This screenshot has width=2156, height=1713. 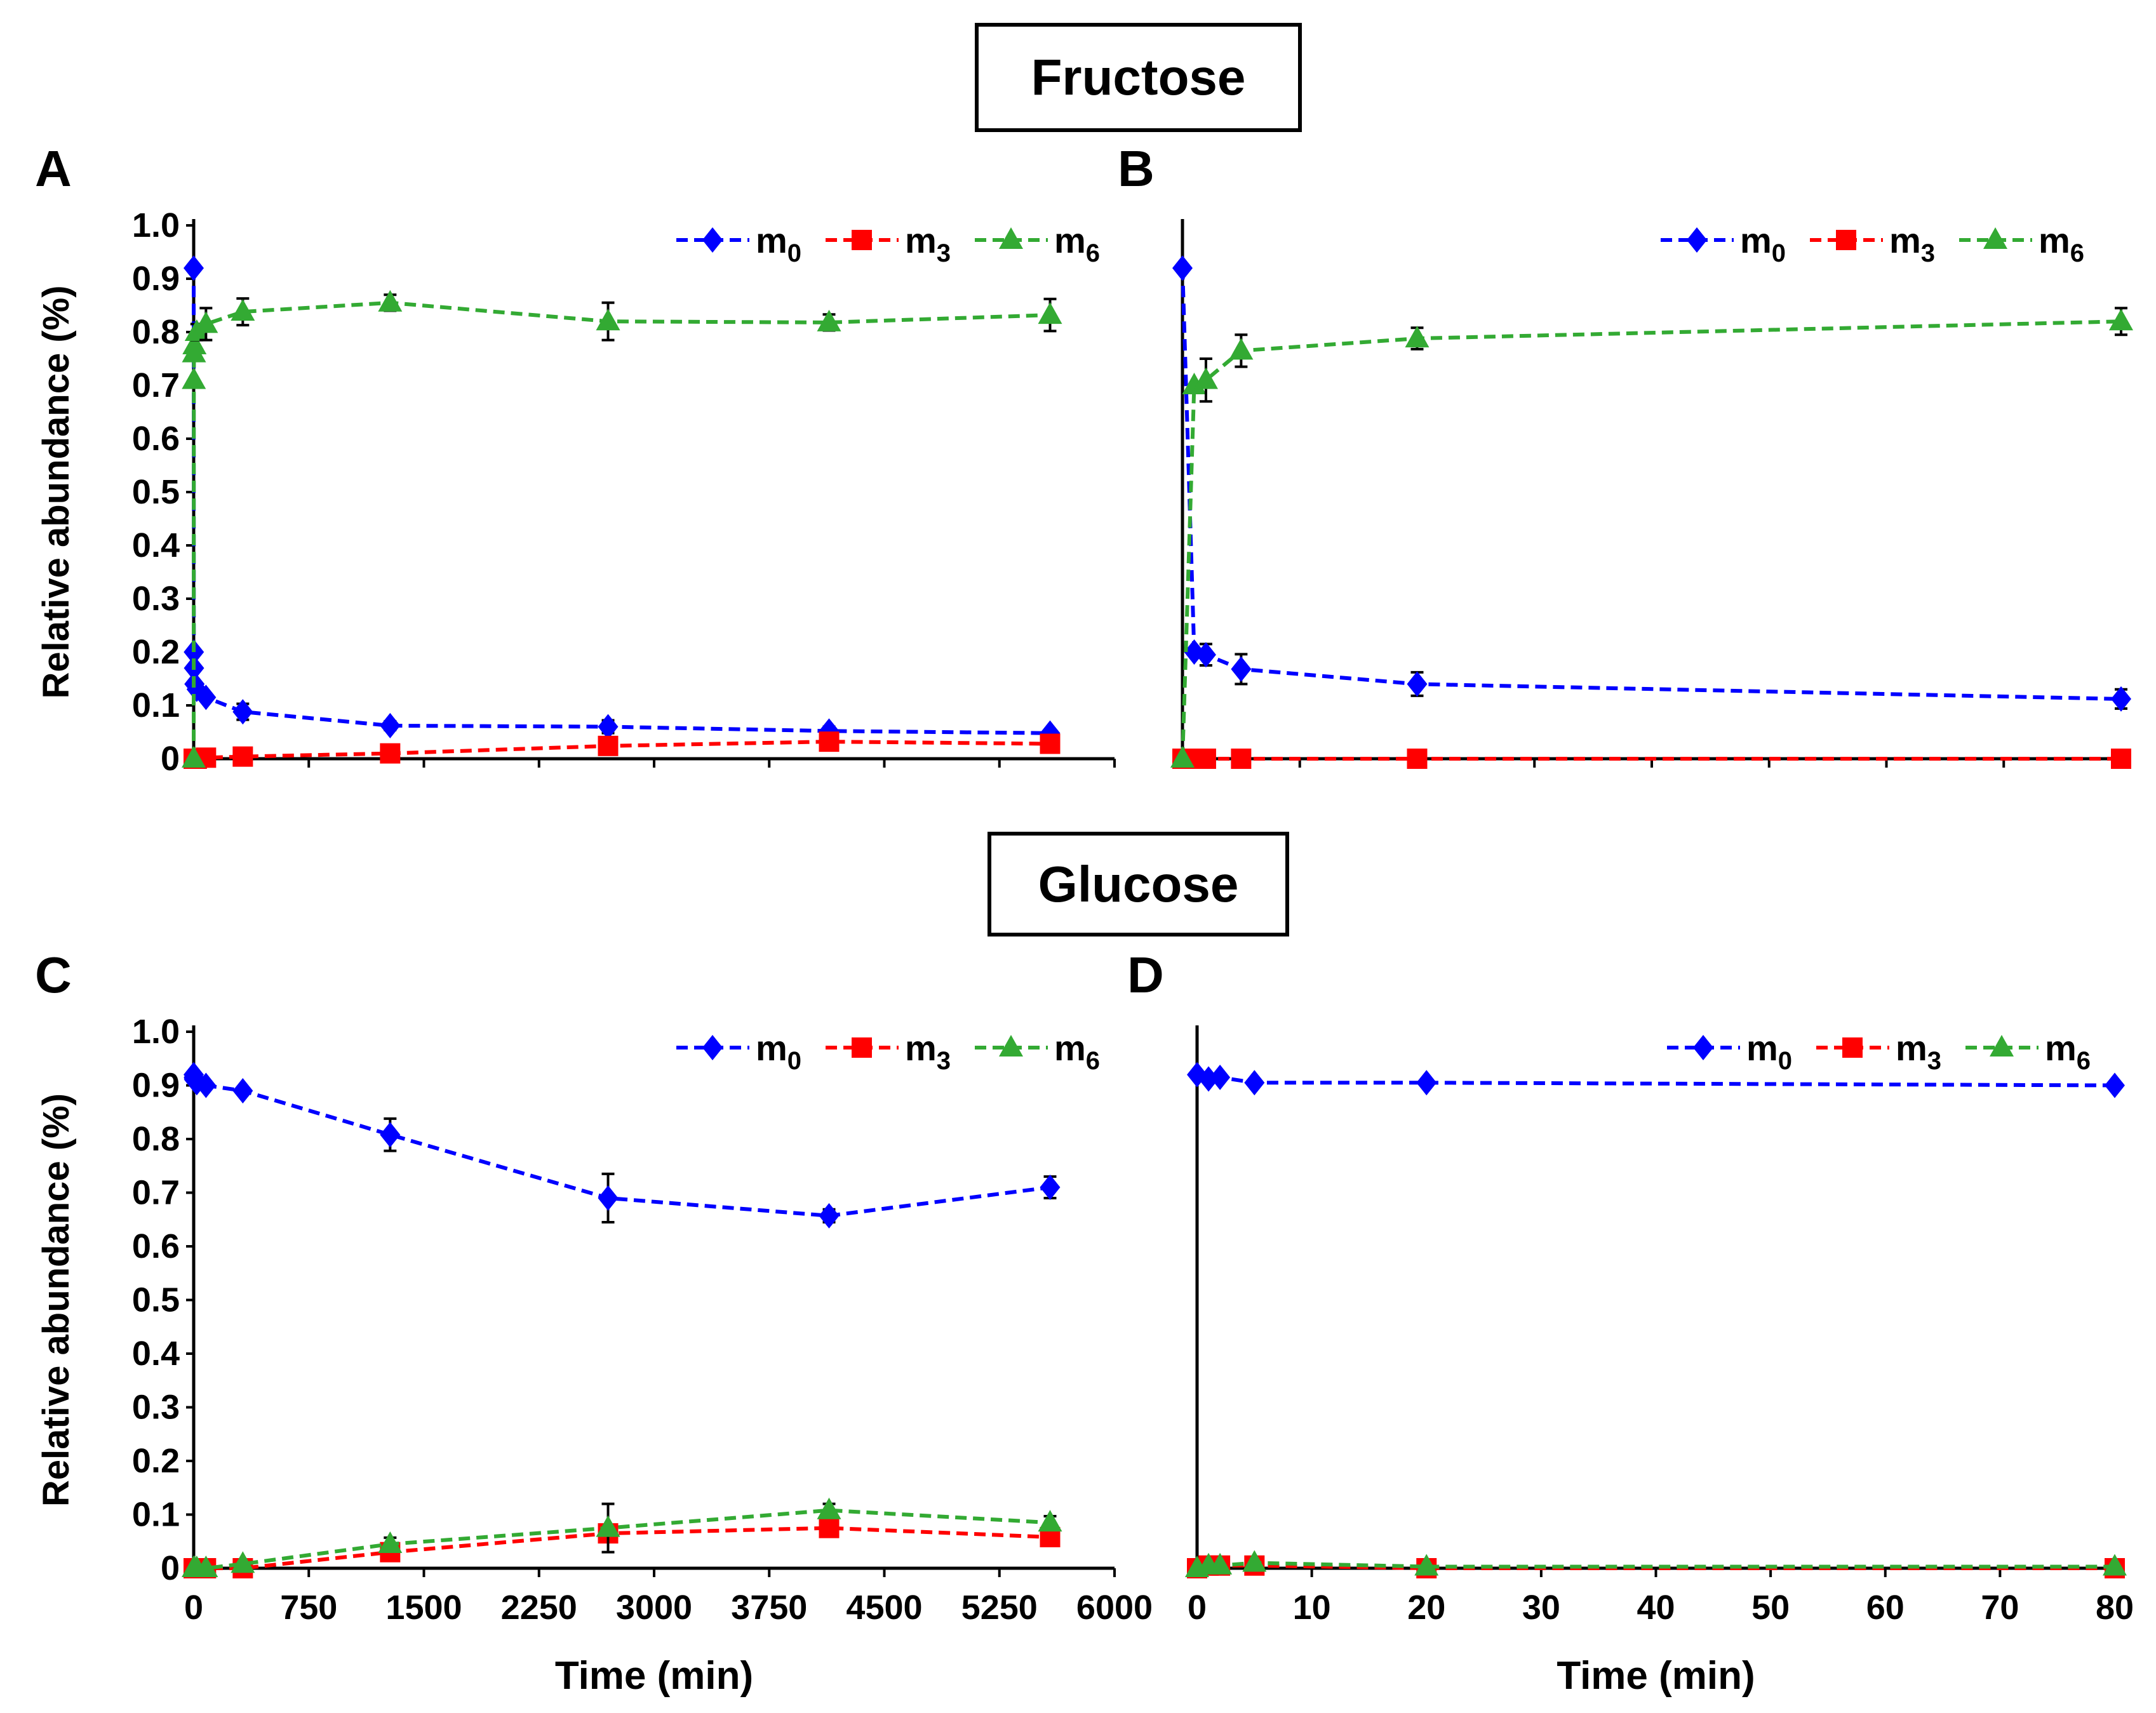 I want to click on chart-c-x-tick-label: 3750, so click(x=769, y=1608).